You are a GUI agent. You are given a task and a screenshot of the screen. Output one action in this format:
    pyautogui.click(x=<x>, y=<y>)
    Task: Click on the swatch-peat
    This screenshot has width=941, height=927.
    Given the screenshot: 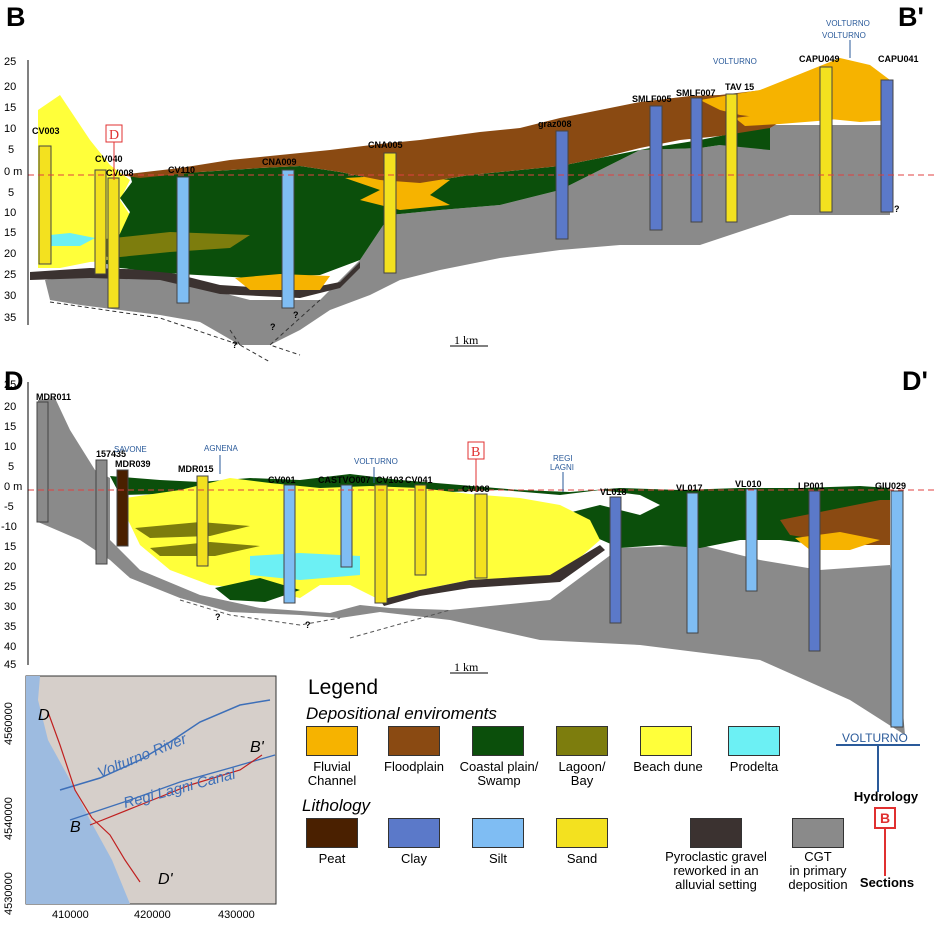 What is the action you would take?
    pyautogui.click(x=332, y=833)
    